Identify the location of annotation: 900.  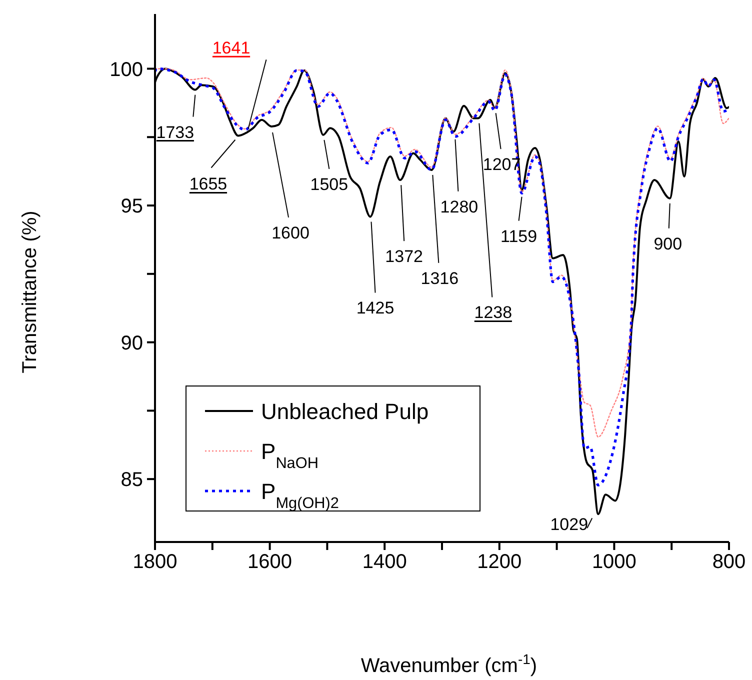
(668, 244).